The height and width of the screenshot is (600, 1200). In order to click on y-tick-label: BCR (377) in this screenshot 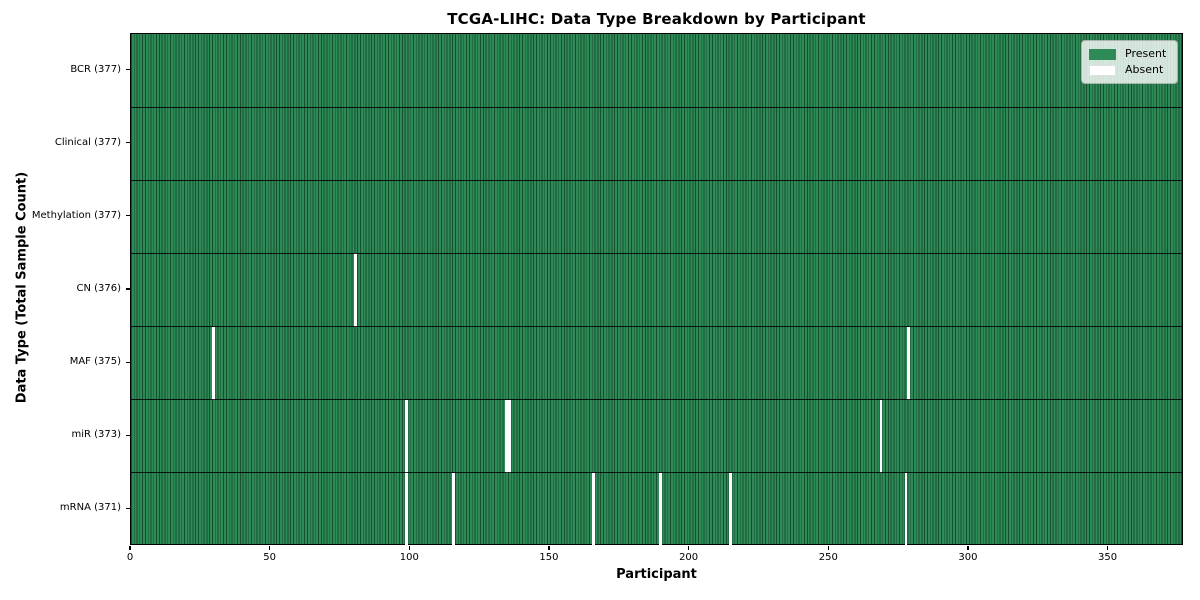, I will do `click(95, 69)`.